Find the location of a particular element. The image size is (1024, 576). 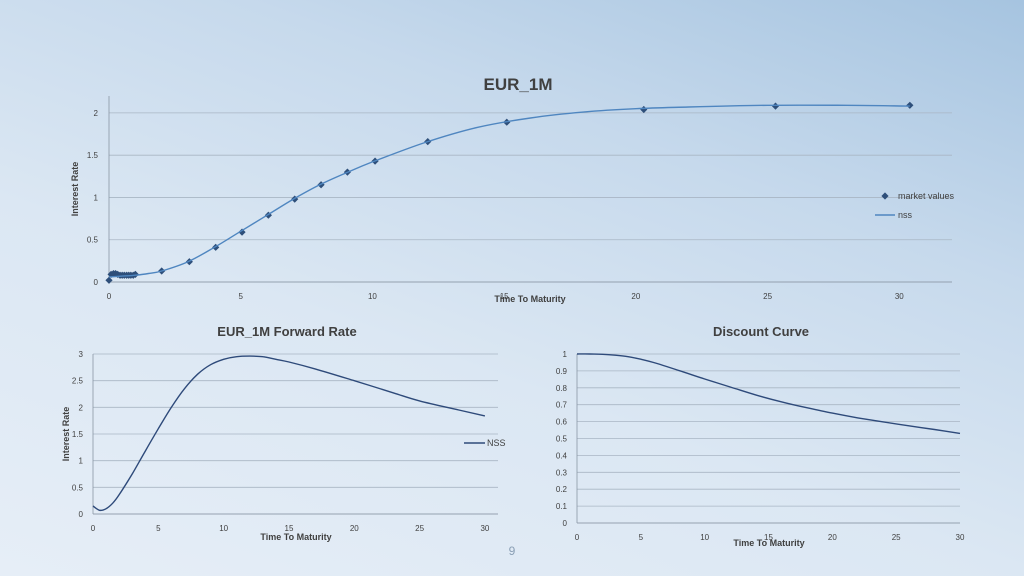

y-tick-label: 3 is located at coordinates (81, 354).